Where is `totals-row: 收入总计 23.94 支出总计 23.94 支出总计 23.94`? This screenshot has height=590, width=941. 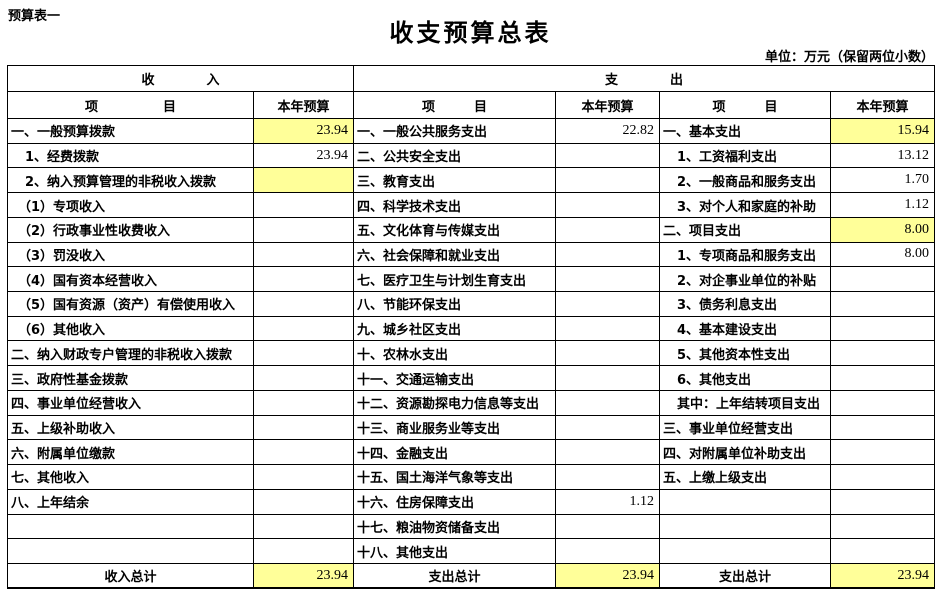 totals-row: 收入总计 23.94 支出总计 23.94 支出总计 23.94 is located at coordinates (471, 575).